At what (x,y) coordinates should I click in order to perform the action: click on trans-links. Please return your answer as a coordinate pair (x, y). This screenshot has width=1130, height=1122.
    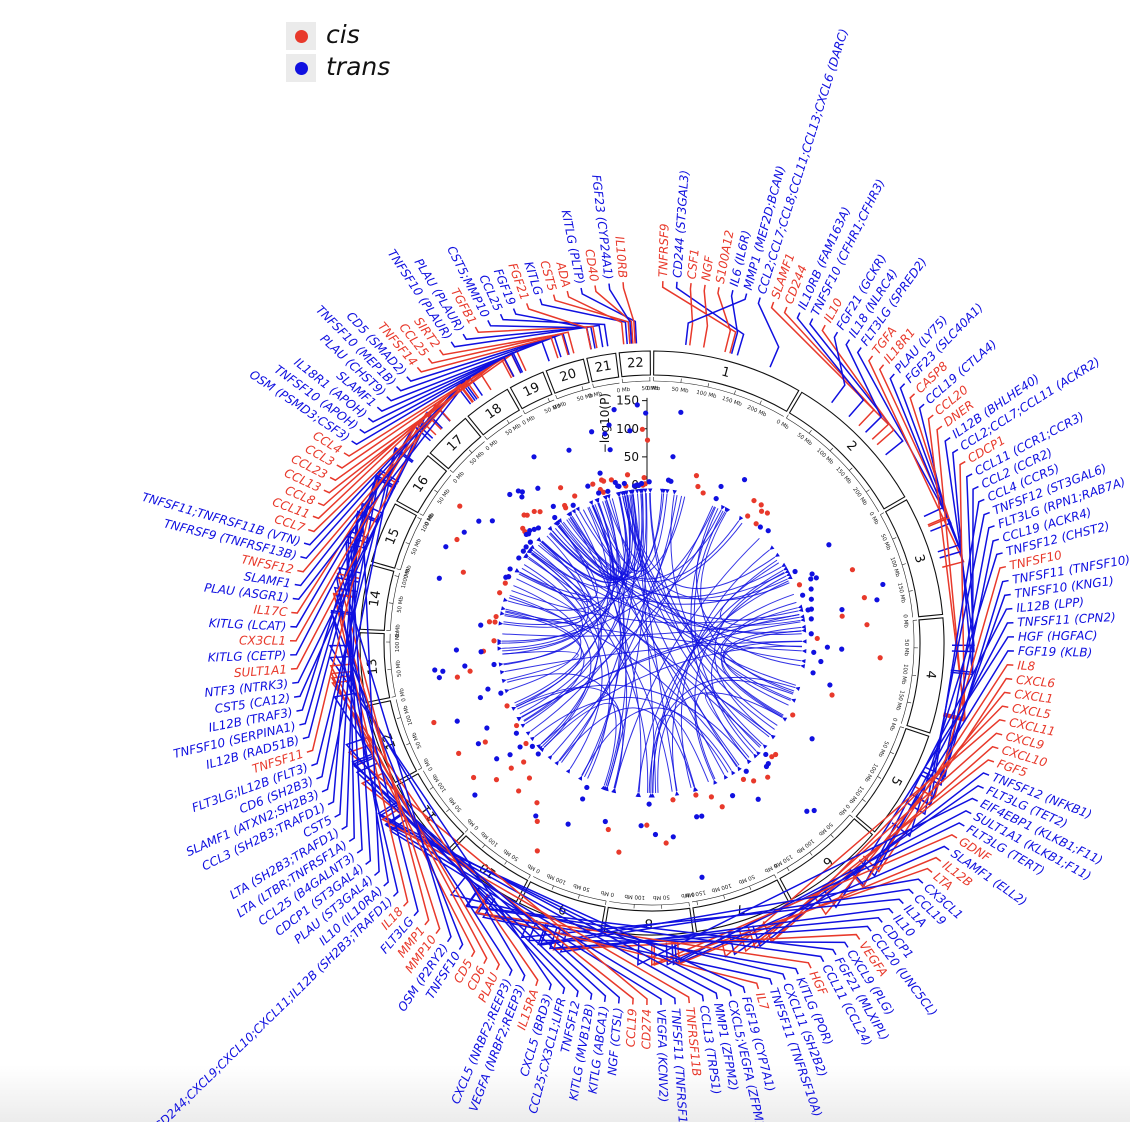
    Looking at the image, I should click on (652, 643).